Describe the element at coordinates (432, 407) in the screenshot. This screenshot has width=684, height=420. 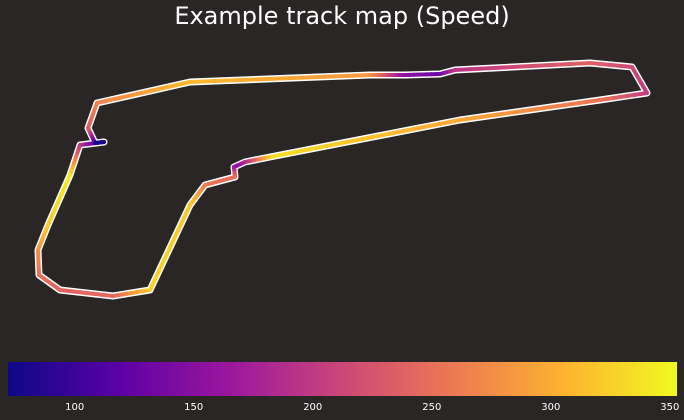
I see `colorbar-tick-label: 250` at that location.